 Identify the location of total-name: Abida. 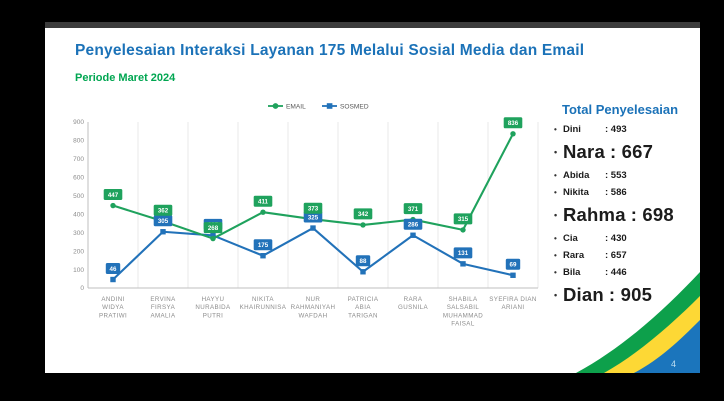
(576, 175).